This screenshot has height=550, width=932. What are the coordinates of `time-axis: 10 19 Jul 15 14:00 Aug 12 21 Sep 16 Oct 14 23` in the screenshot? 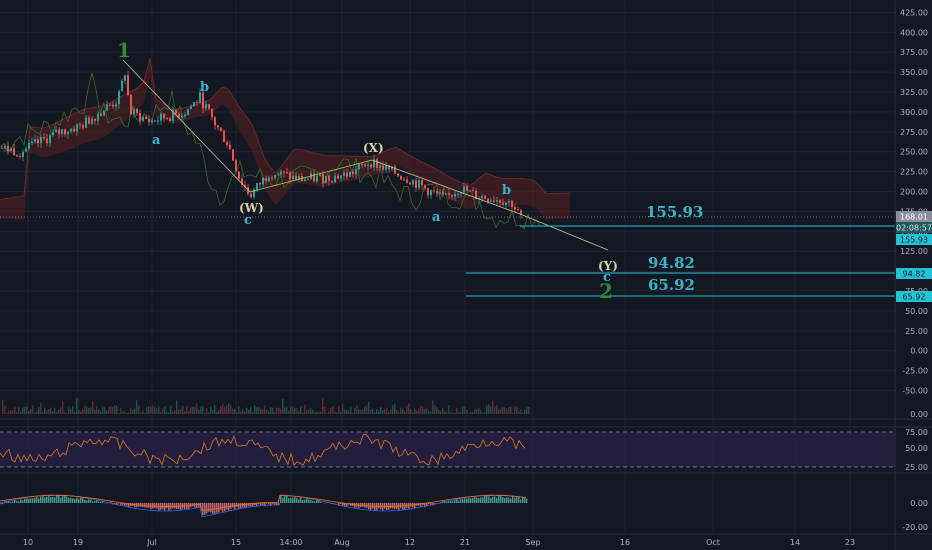 It's located at (439, 542).